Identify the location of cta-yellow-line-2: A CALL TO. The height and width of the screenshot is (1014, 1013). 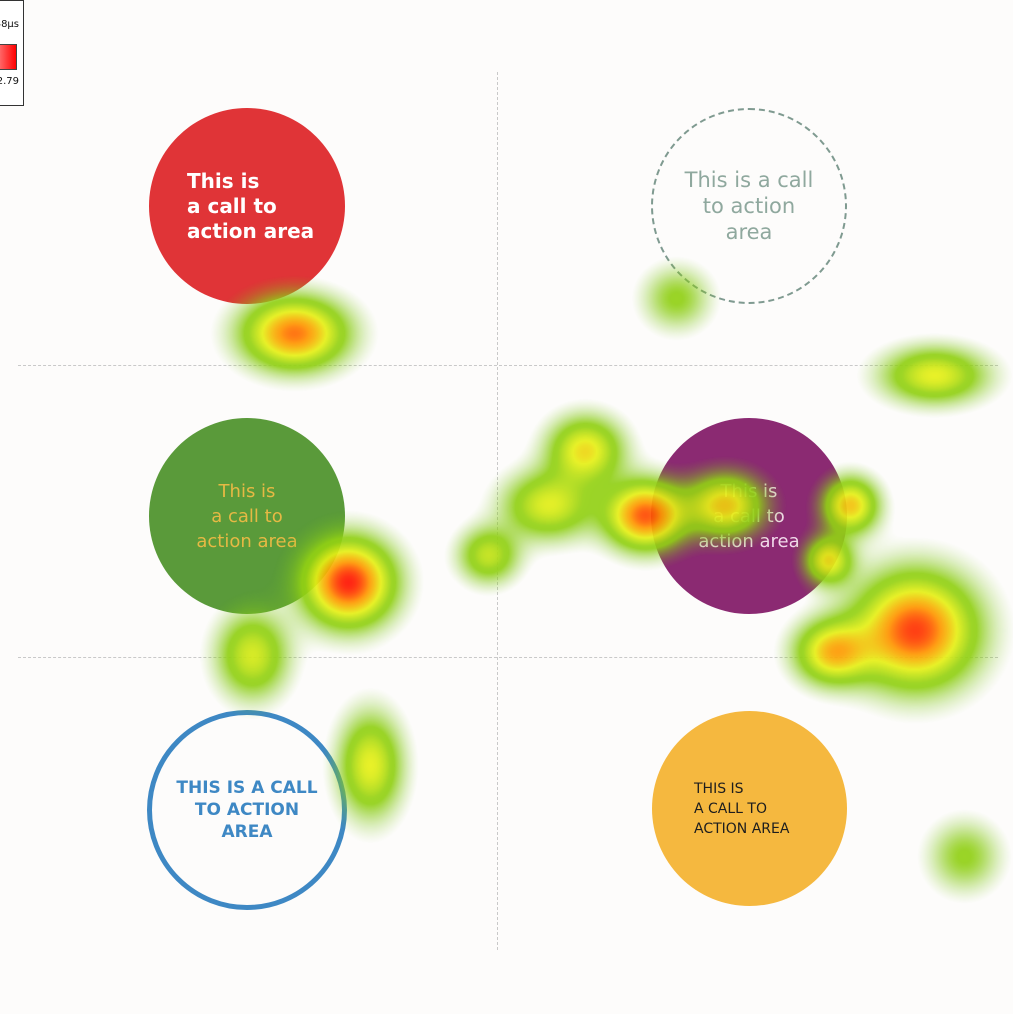
(731, 808).